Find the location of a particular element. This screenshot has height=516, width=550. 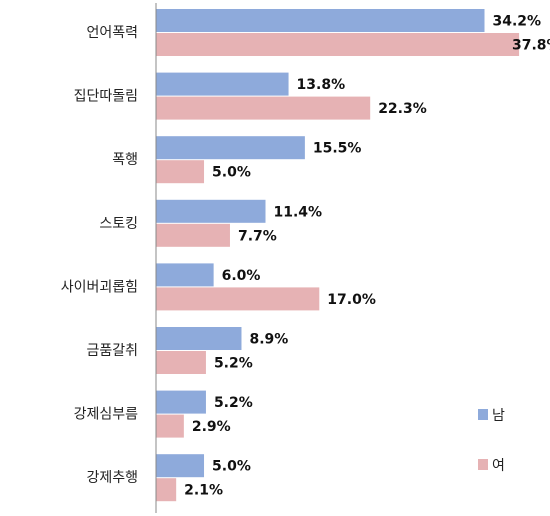

legend-swatch-남 is located at coordinates (483, 414).